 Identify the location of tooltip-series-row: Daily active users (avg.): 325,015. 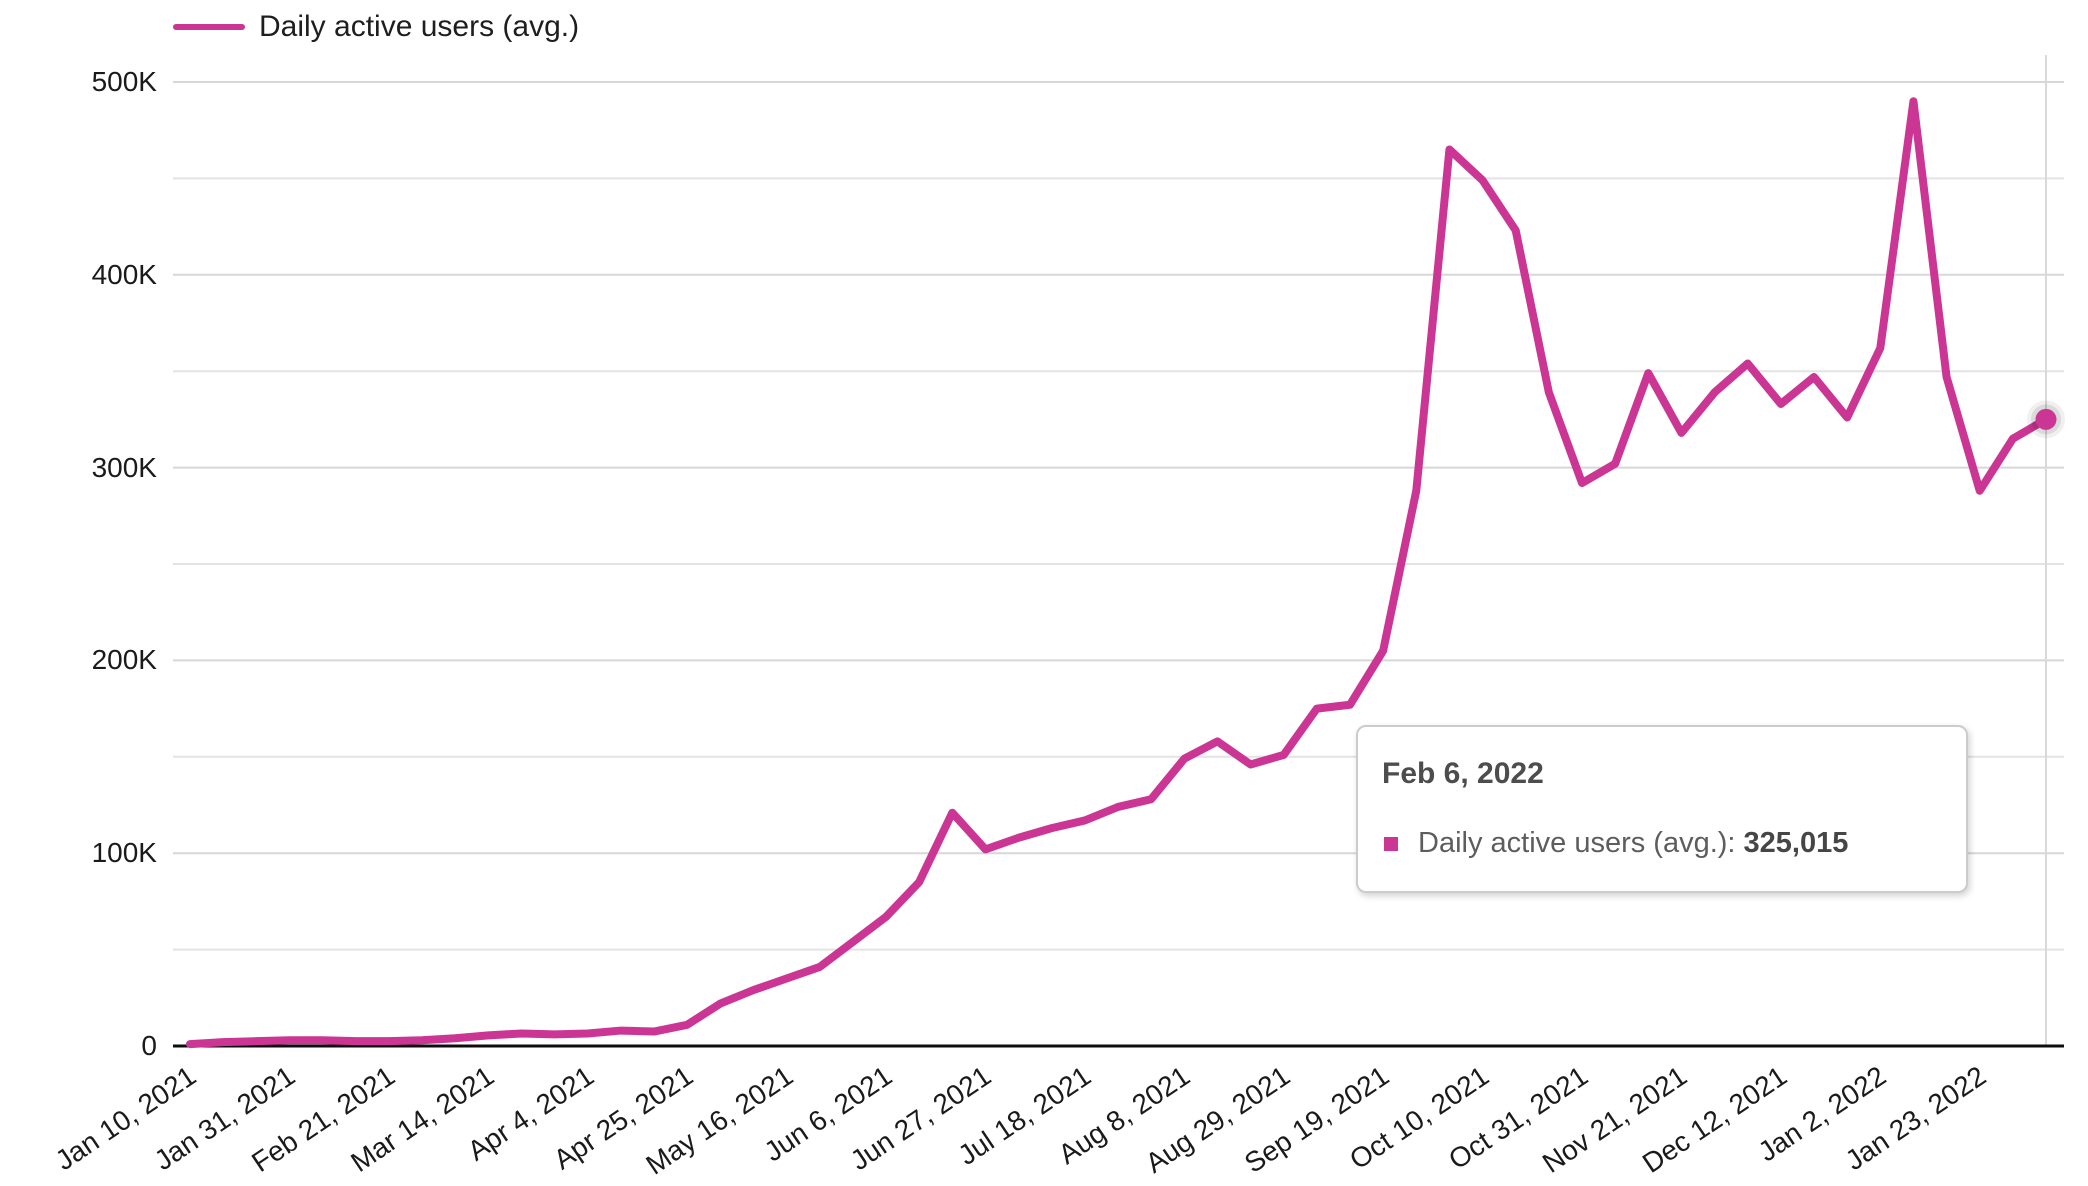
(1662, 843).